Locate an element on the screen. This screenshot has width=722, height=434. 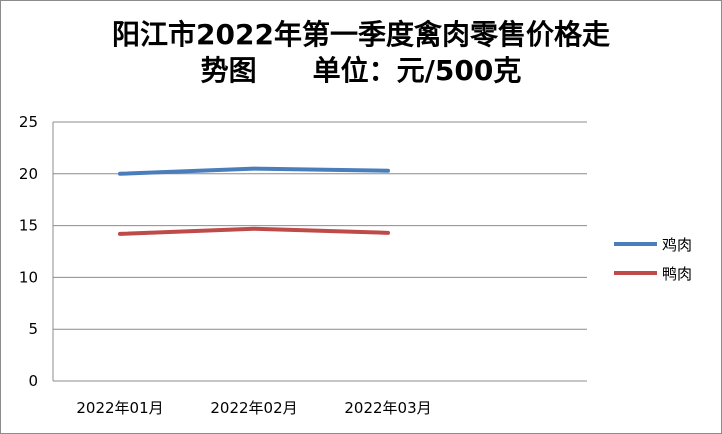
y-tick-label: 15 is located at coordinates (28, 226).